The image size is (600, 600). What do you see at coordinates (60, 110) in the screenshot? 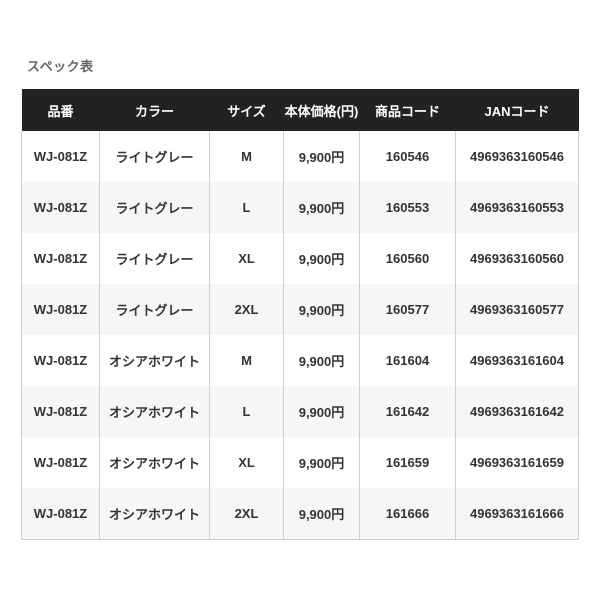
I see `column-header-item-number: 品番` at bounding box center [60, 110].